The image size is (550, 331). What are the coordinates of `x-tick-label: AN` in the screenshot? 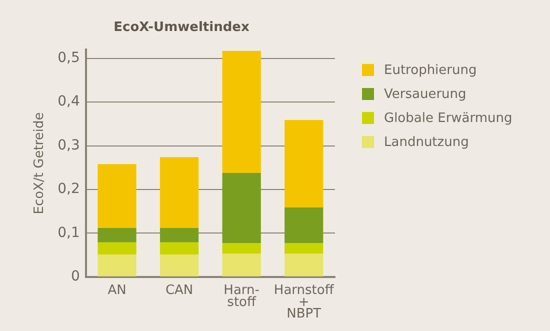 It's located at (117, 290).